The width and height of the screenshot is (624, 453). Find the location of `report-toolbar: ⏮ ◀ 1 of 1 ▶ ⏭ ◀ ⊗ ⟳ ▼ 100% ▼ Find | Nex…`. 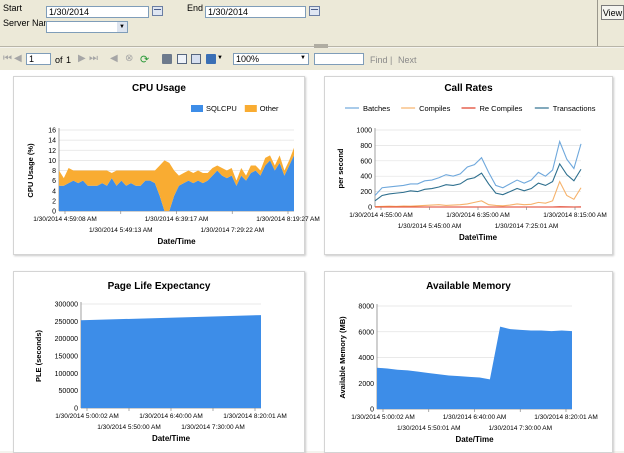

report-toolbar: ⏮ ◀ 1 of 1 ▶ ⏭ ◀ ⊗ ⟳ ▼ 100% ▼ Find | Nex… is located at coordinates (312, 59).